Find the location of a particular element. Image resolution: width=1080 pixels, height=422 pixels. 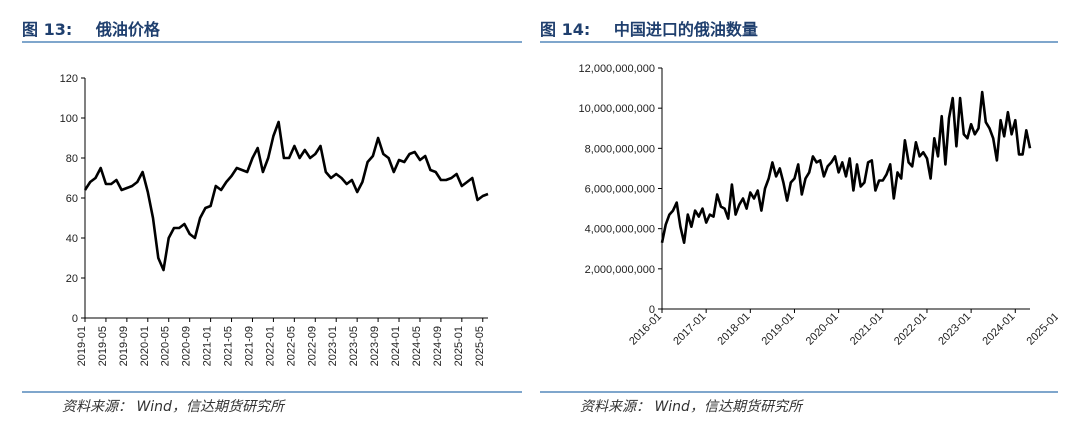

y-tick-label: 100 is located at coordinates (69, 119).